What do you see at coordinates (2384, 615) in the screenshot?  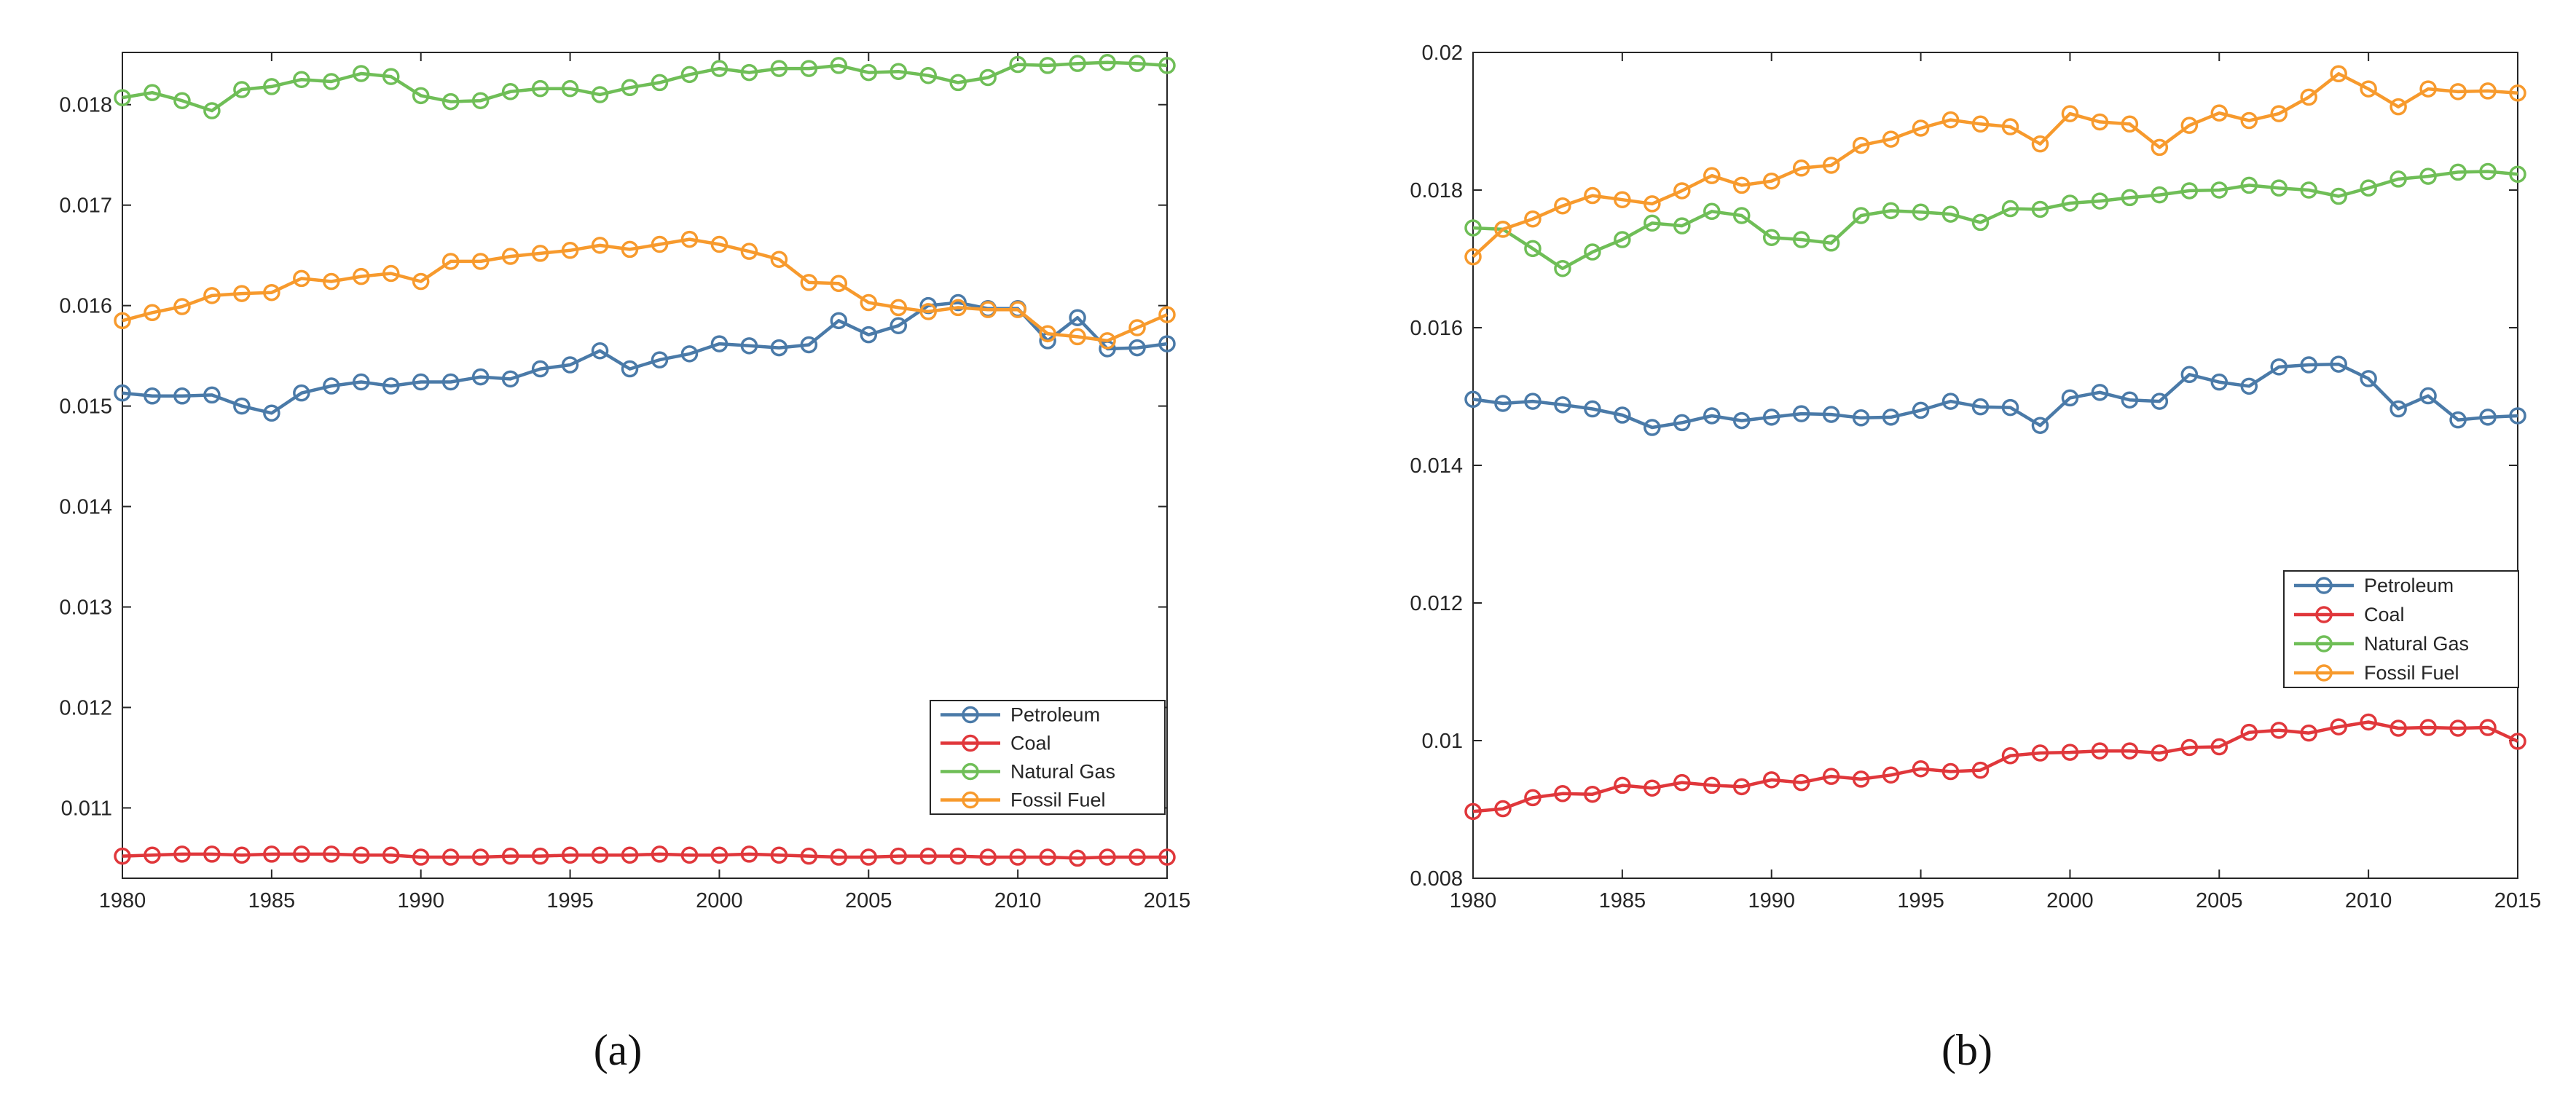 I see `chart-b-legend-label: Coal` at bounding box center [2384, 615].